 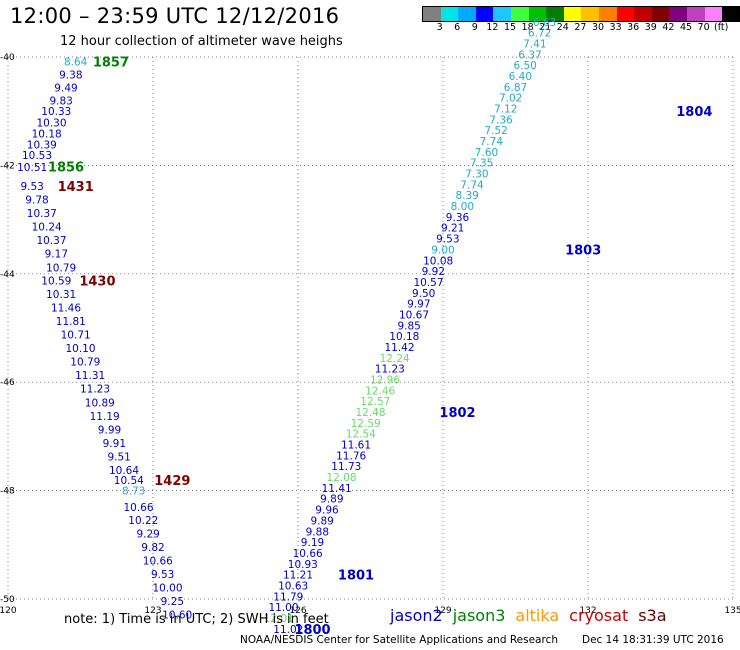 I want to click on wave-height-value: 11.41, so click(x=337, y=489).